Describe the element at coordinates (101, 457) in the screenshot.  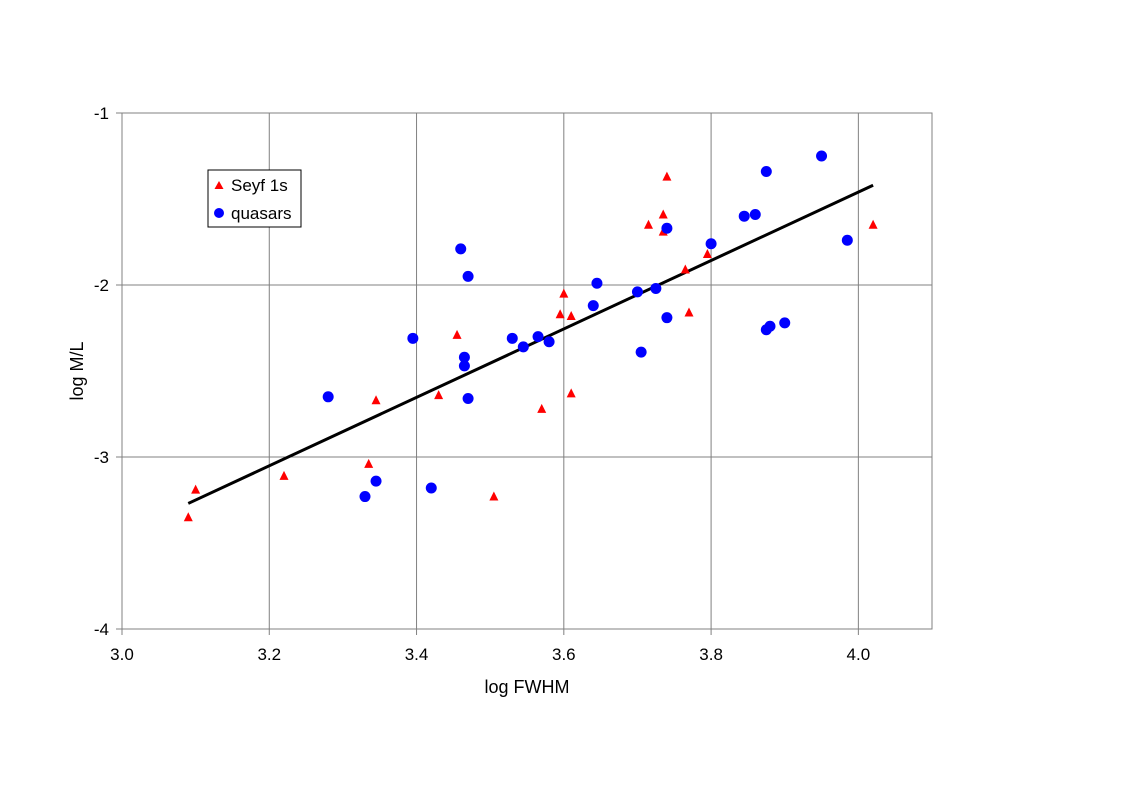
I see `y-tick-label: -3` at that location.